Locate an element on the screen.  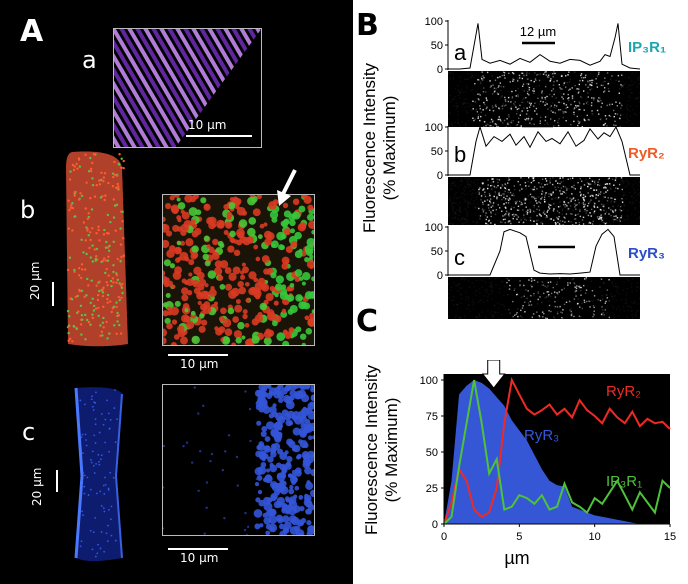
panel-a-sub-c-zoom-scalebar is located at coordinates (198, 549).